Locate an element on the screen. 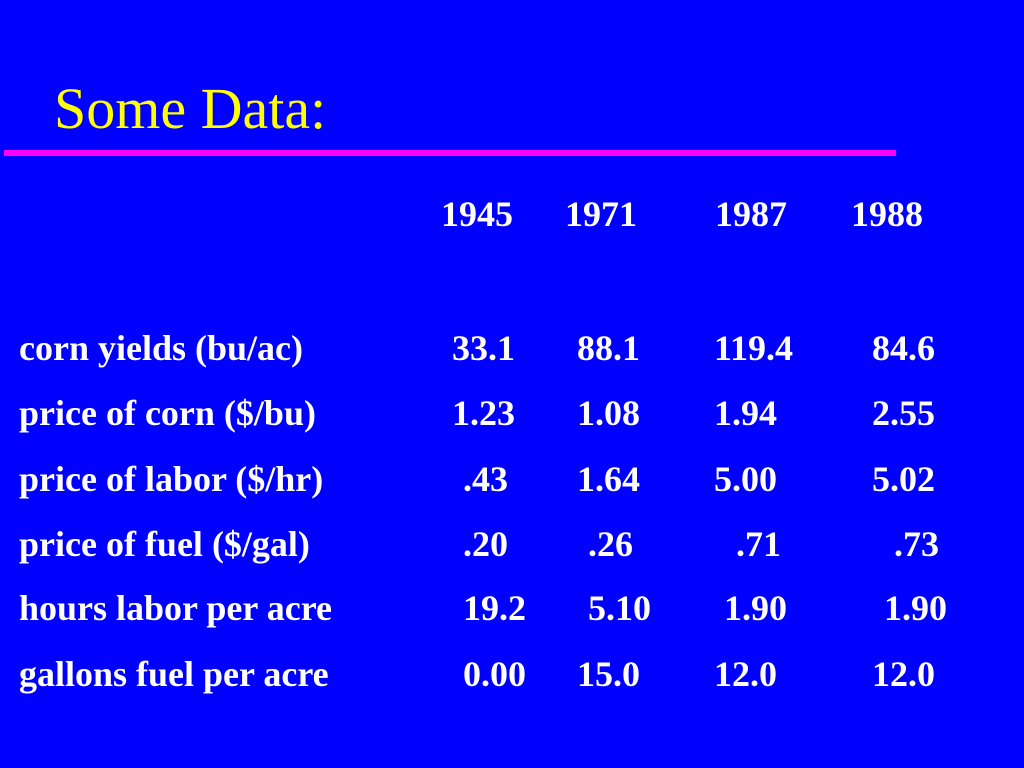  table-cell: 19.2 is located at coordinates (494, 608).